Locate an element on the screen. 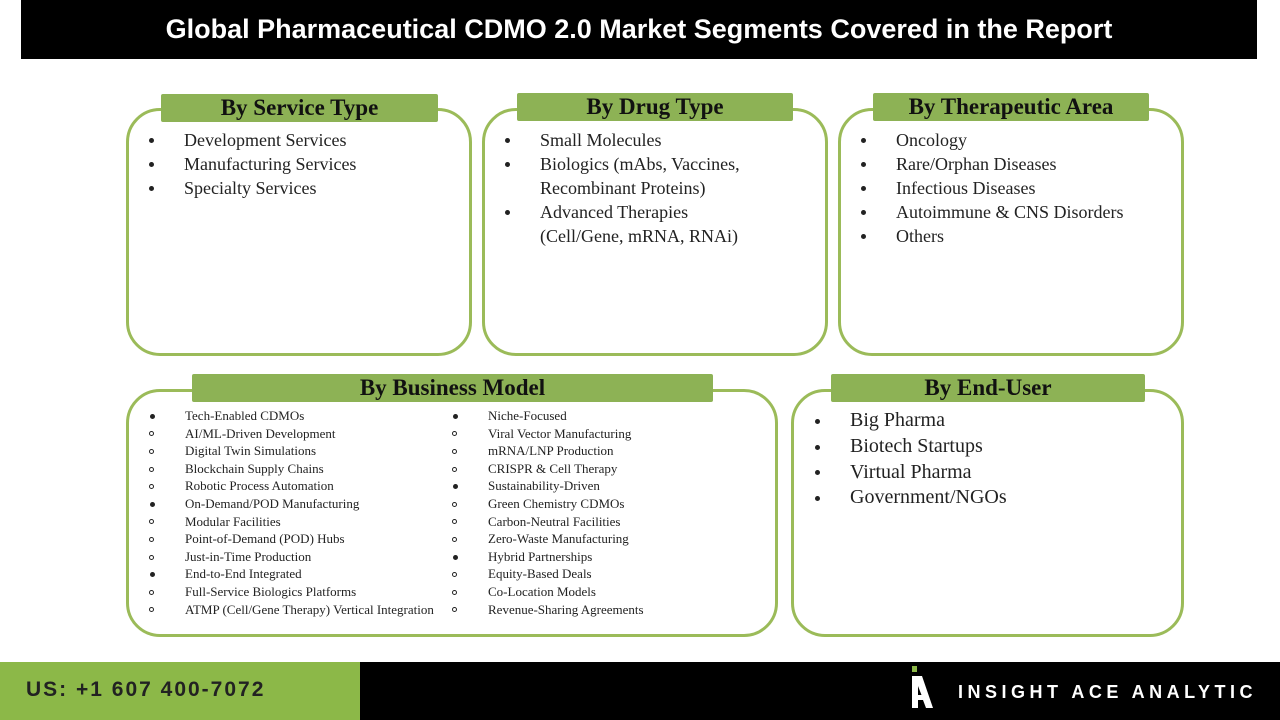  logo-dot is located at coordinates (914, 669).